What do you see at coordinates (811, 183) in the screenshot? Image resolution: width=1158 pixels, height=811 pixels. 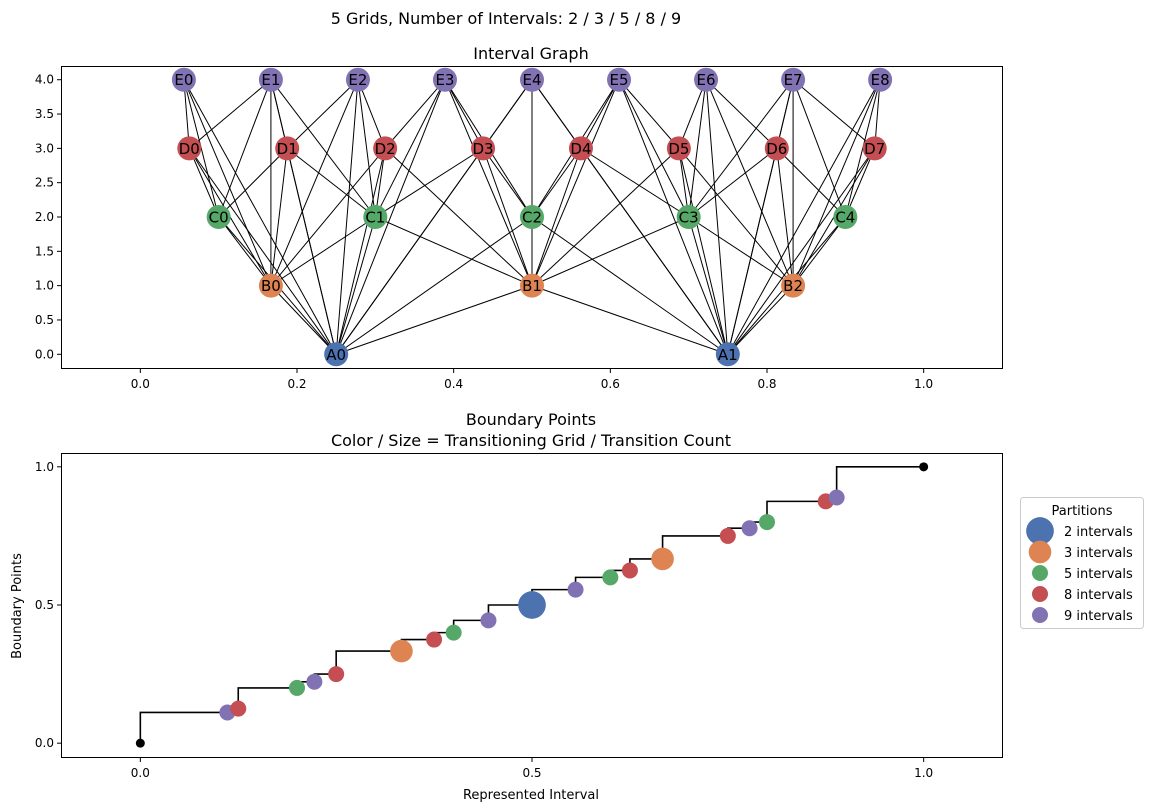 I see `edge-C4-D6` at bounding box center [811, 183].